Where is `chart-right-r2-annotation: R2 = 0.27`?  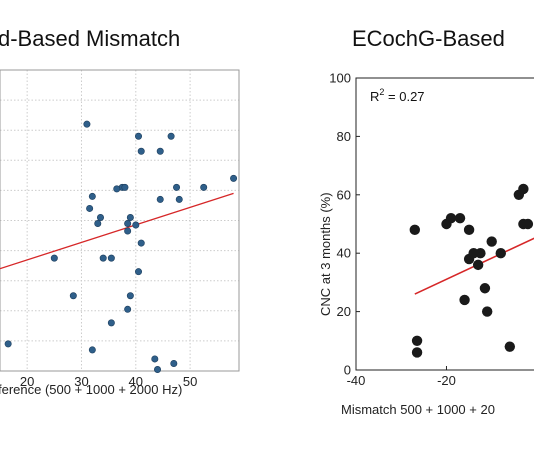
chart-right-r2-annotation: R2 = 0.27 is located at coordinates (397, 95).